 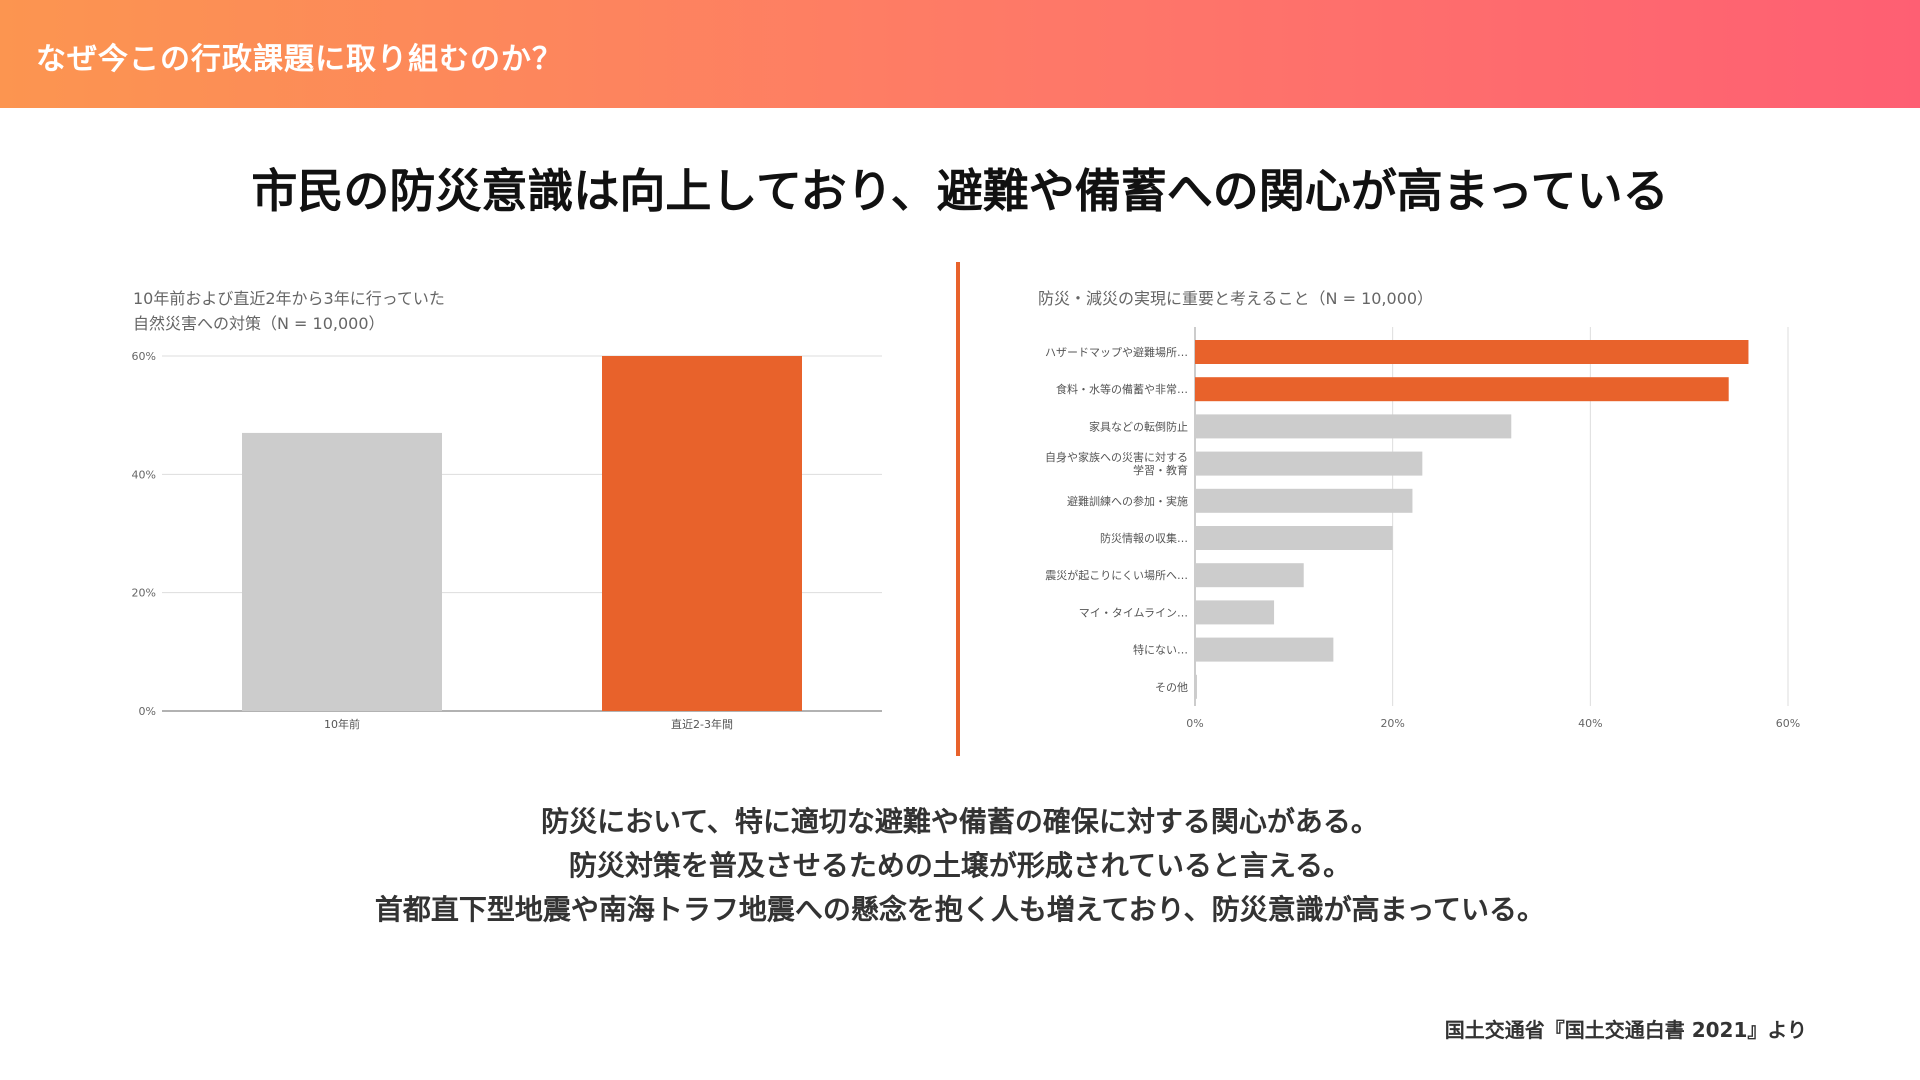 I want to click on left-x-tick-label: 10年前, so click(x=342, y=724).